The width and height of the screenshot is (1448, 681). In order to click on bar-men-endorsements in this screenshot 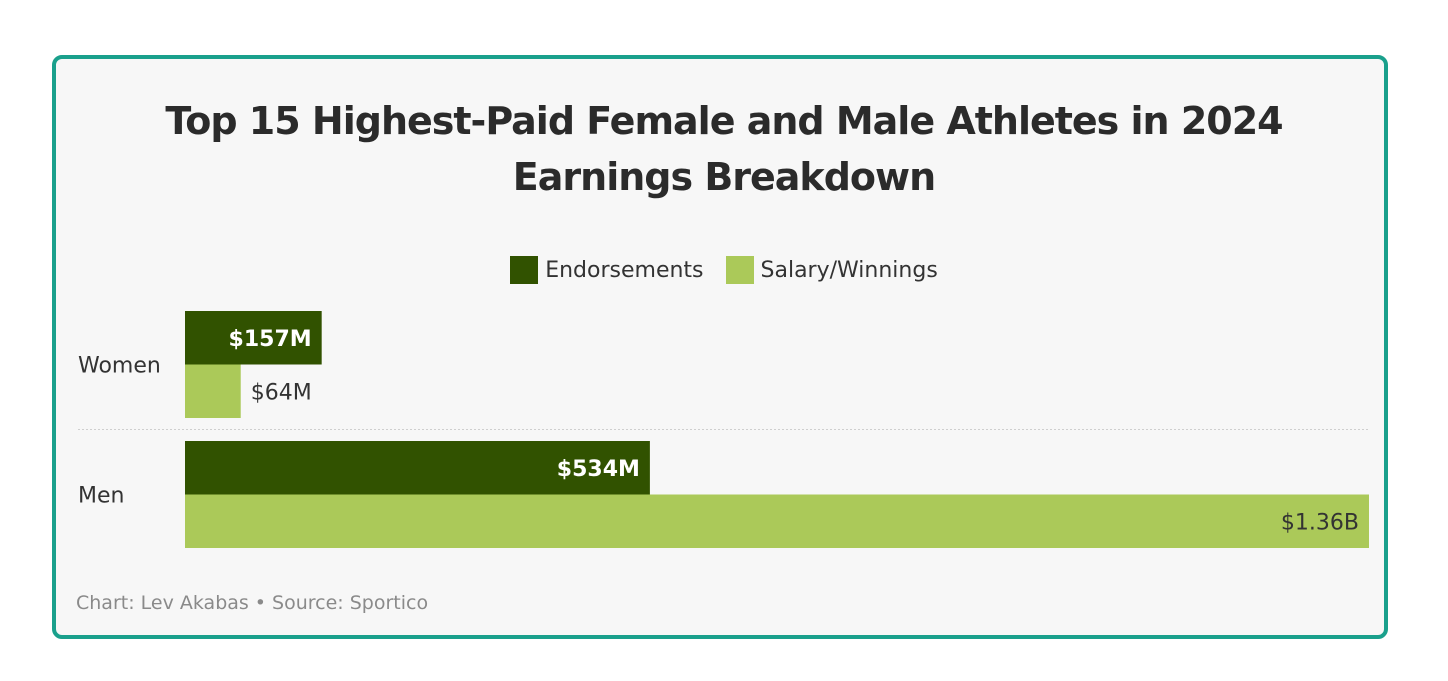, I will do `click(417, 468)`.